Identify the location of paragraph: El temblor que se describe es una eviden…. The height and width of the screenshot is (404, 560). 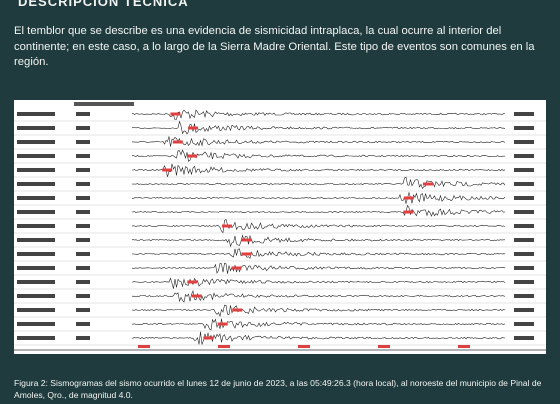
(274, 46).